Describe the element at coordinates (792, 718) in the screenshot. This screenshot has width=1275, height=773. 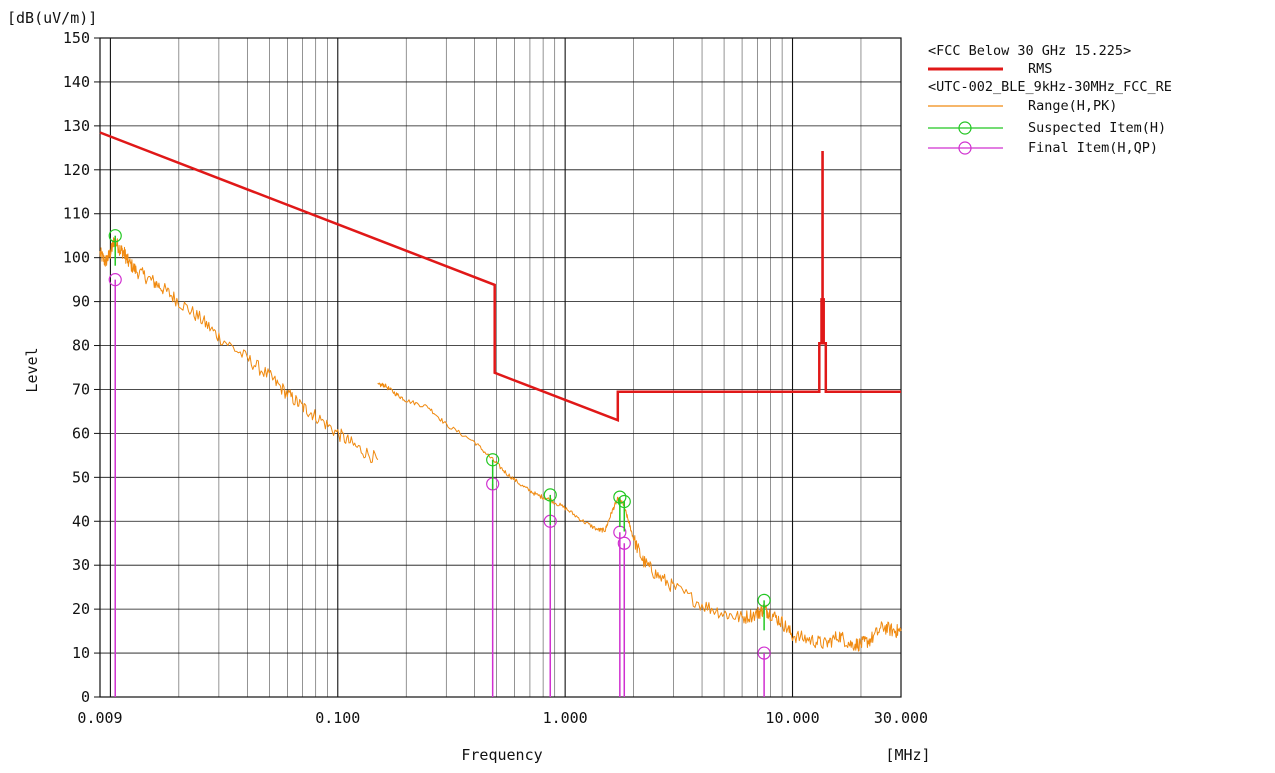
I see `x-tick-label: 10.000` at that location.